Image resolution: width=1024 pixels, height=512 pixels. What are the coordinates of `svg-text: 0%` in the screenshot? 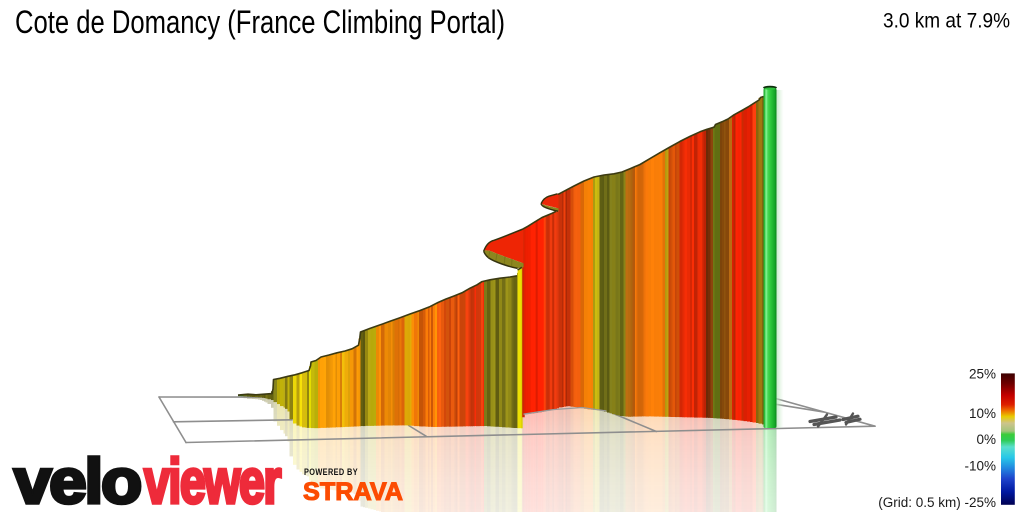 It's located at (986, 439).